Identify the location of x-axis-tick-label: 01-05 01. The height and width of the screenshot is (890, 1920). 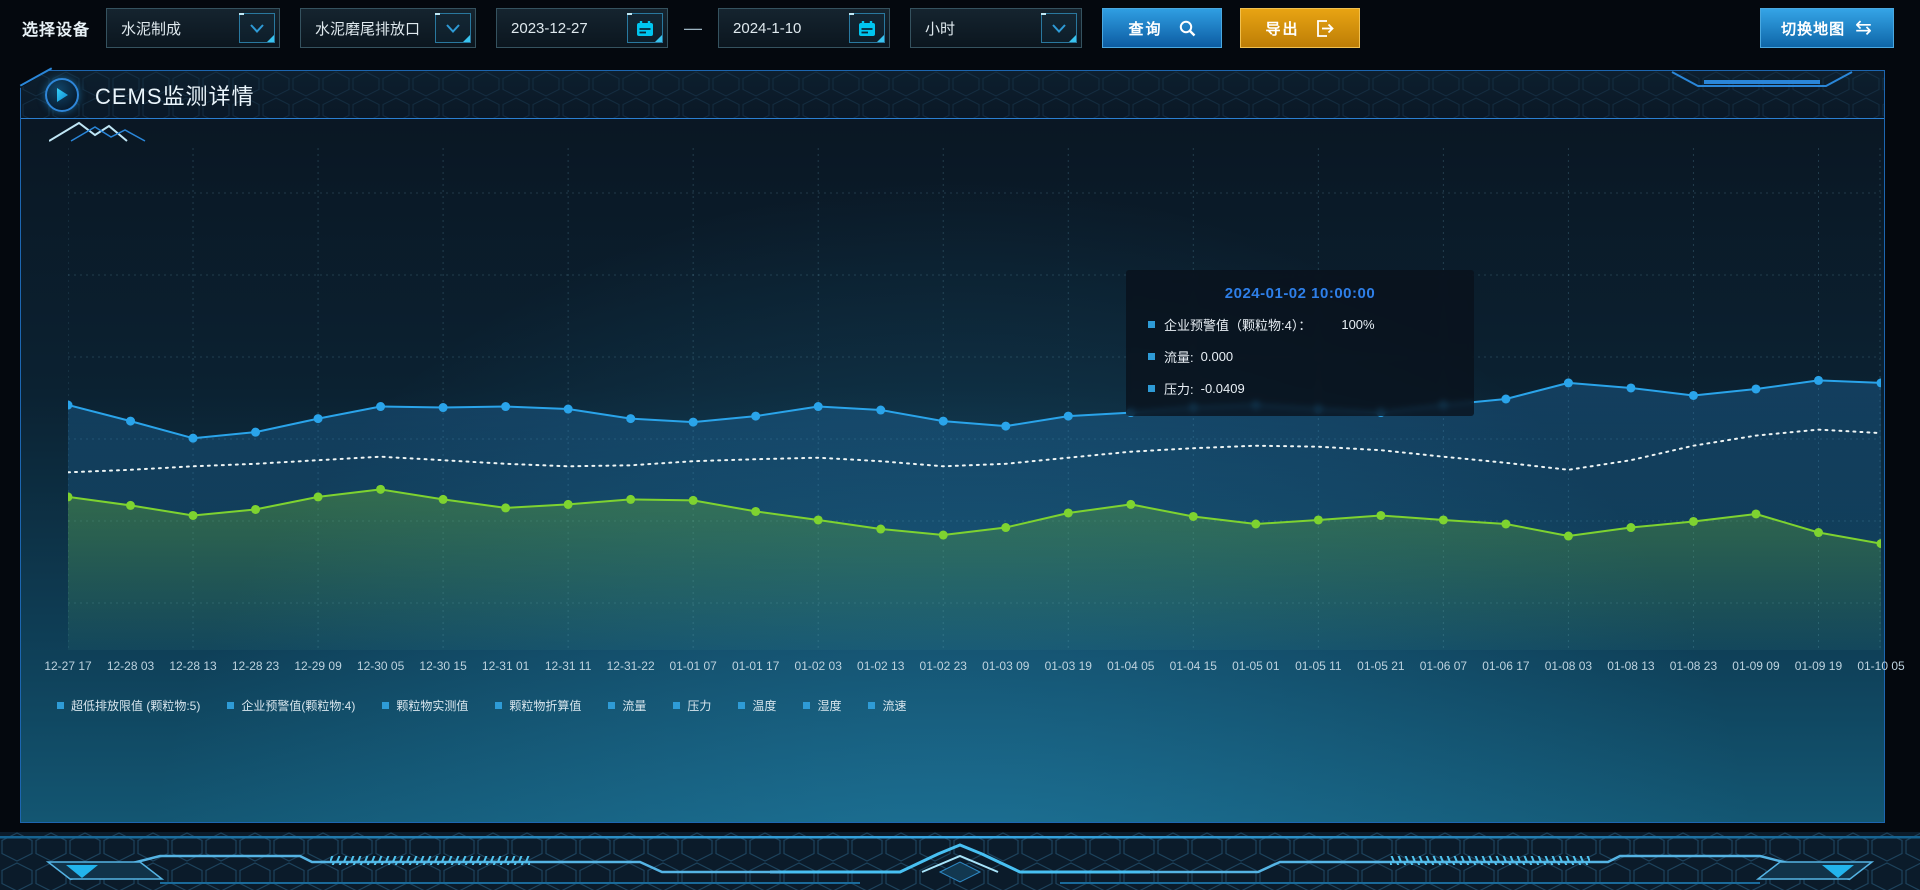
(1256, 666).